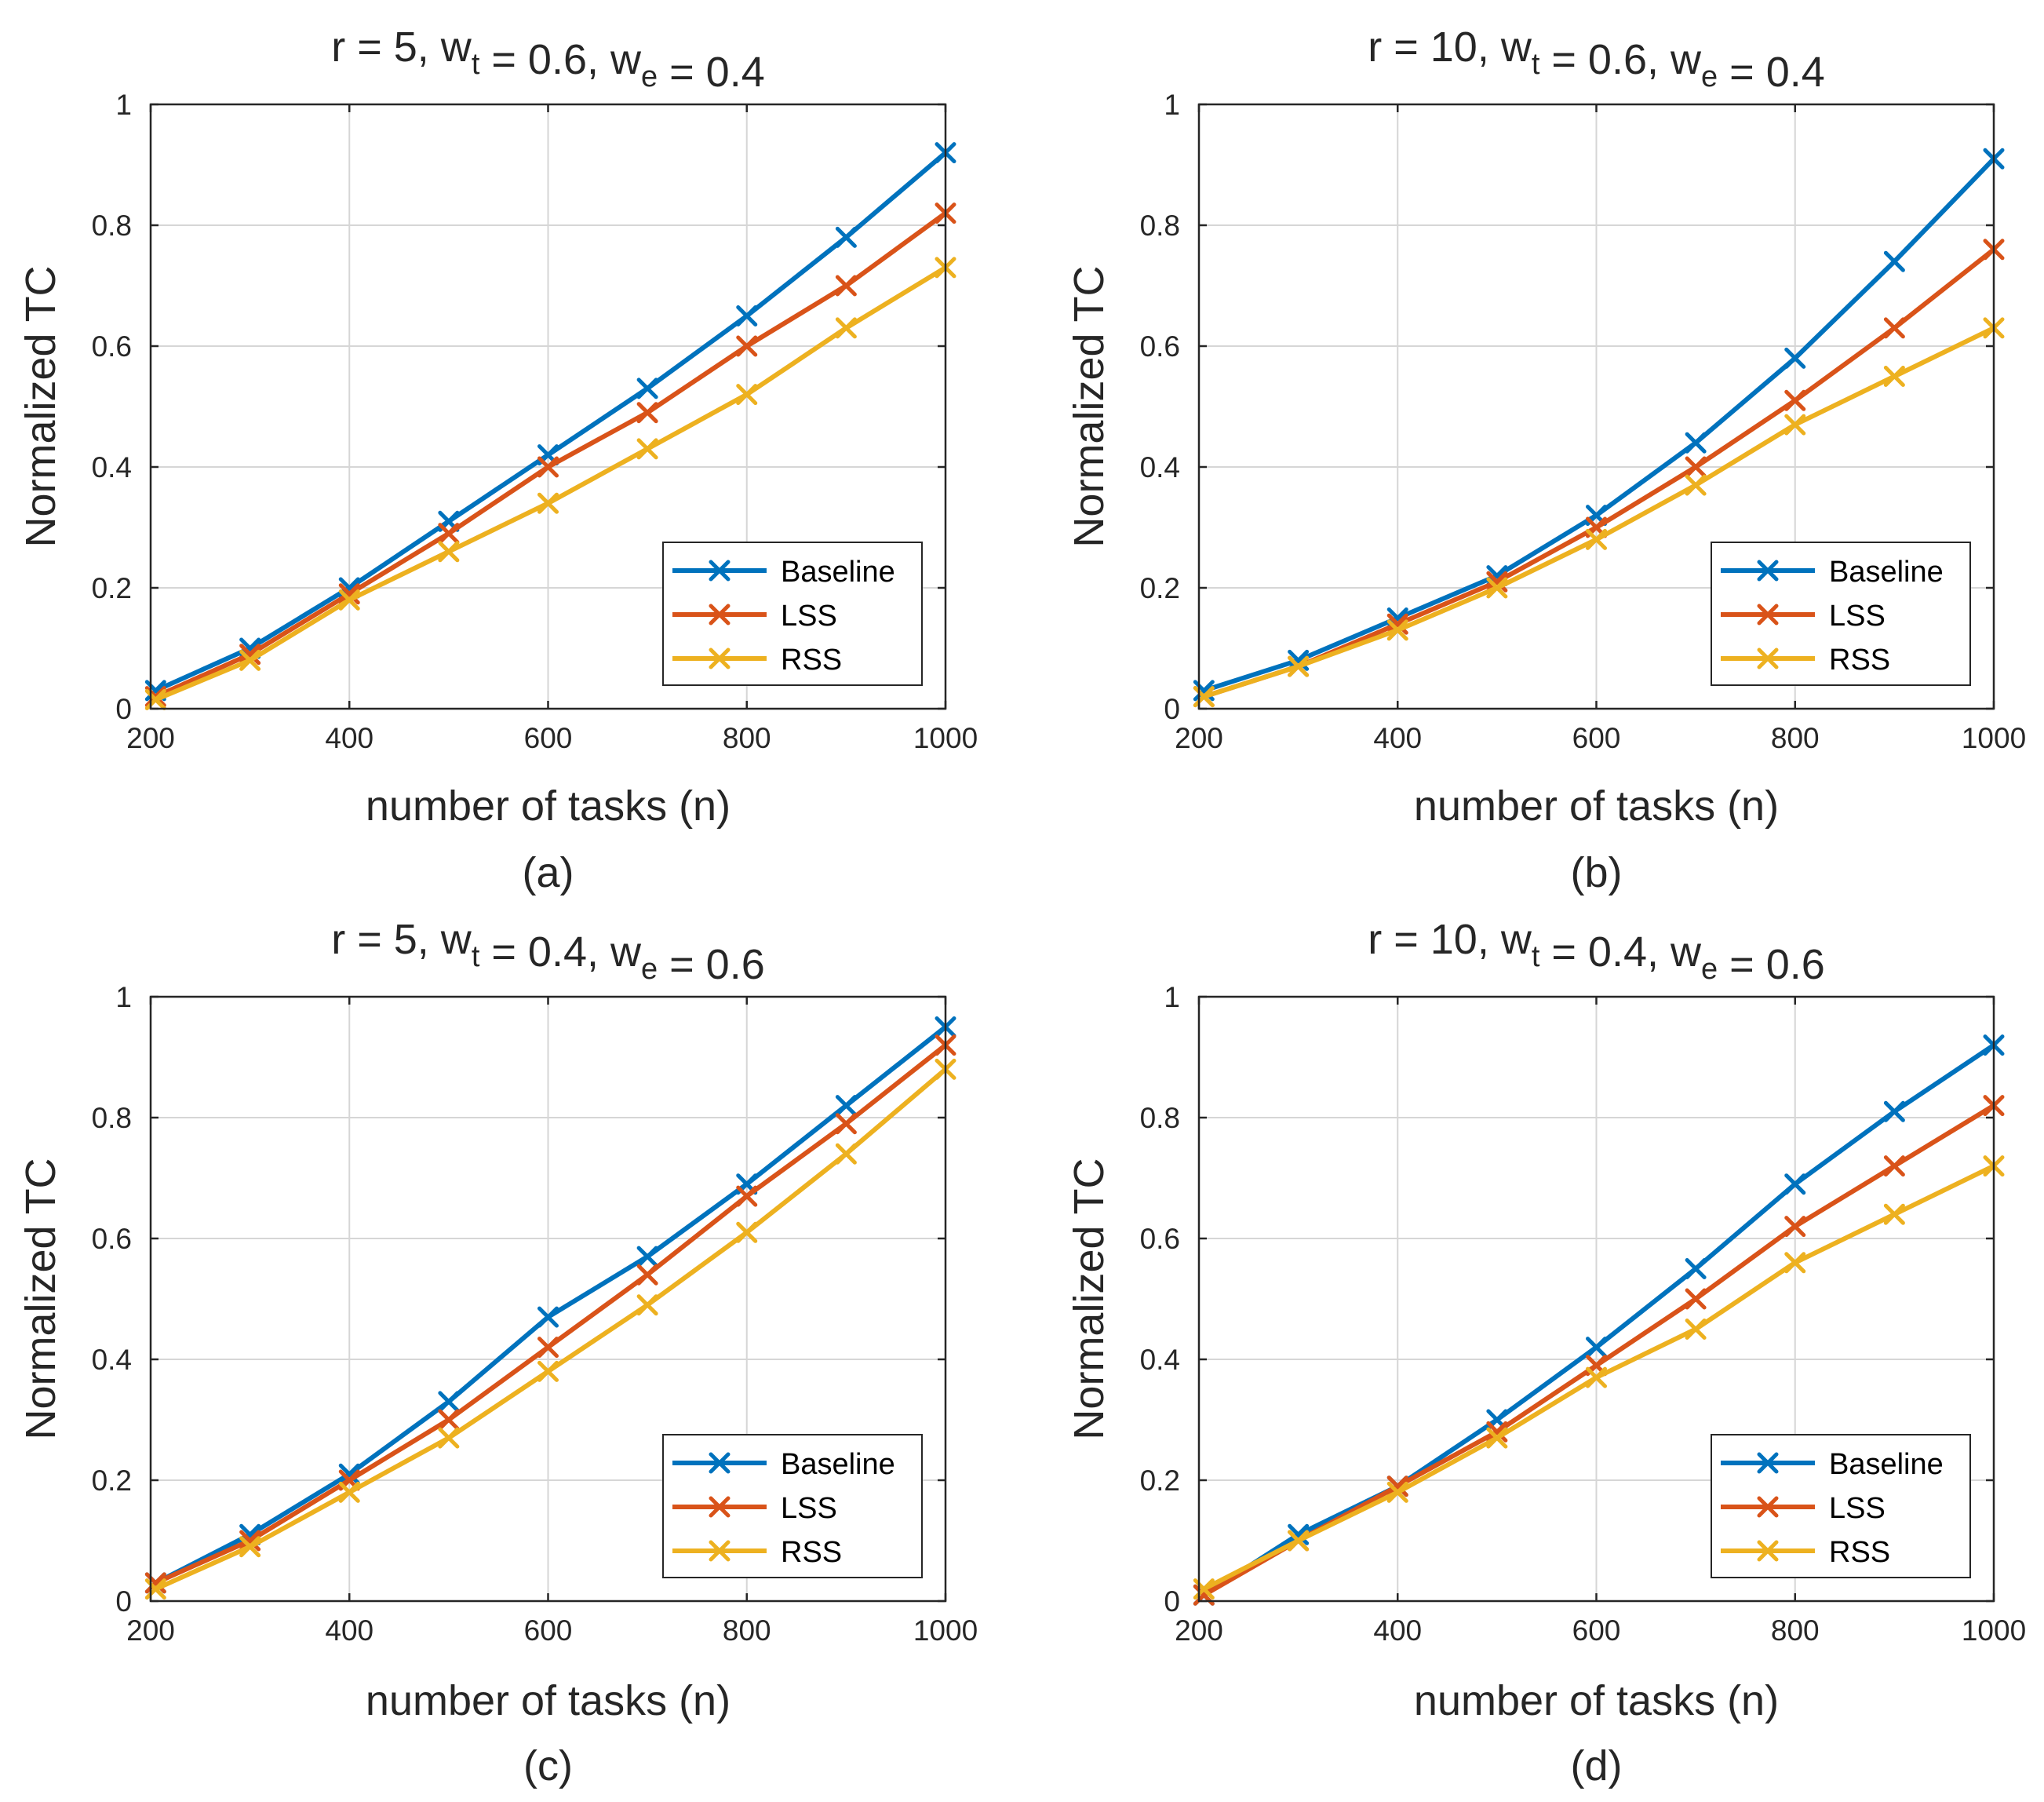 The width and height of the screenshot is (2044, 1802). I want to click on panel-caption: (a), so click(548, 873).